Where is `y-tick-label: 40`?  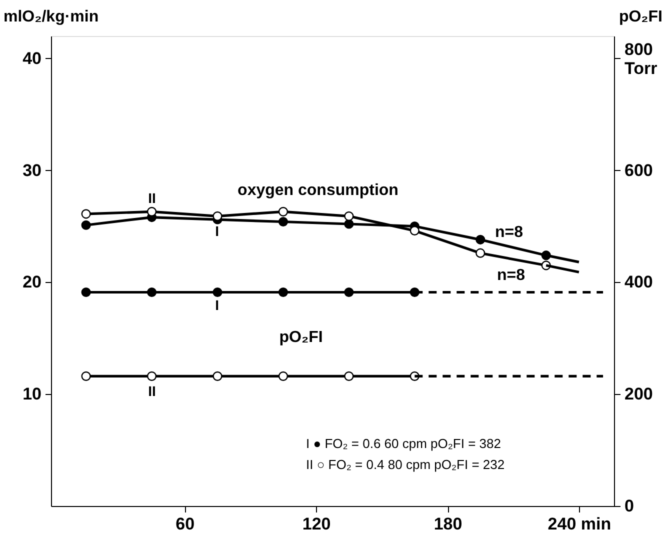 y-tick-label: 40 is located at coordinates (32, 58).